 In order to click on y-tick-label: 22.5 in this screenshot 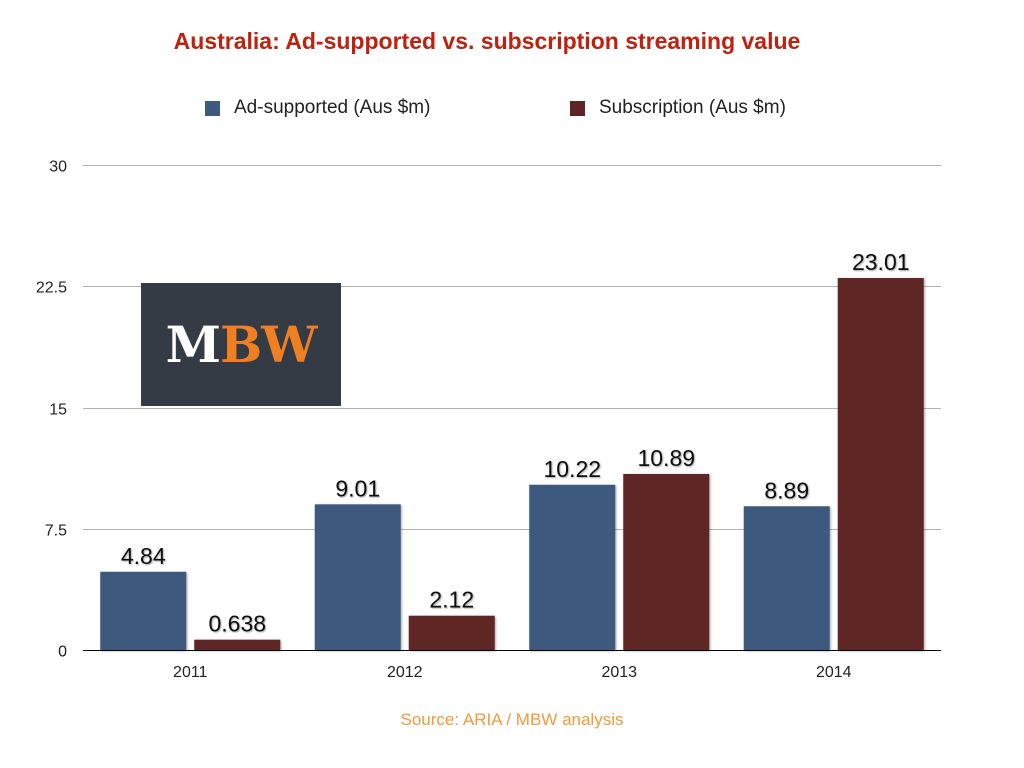, I will do `click(51, 288)`.